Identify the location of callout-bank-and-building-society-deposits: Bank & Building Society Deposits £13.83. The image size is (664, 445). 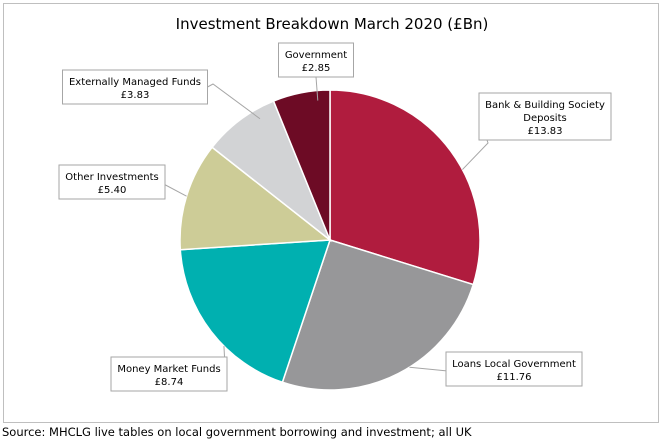
(537, 131).